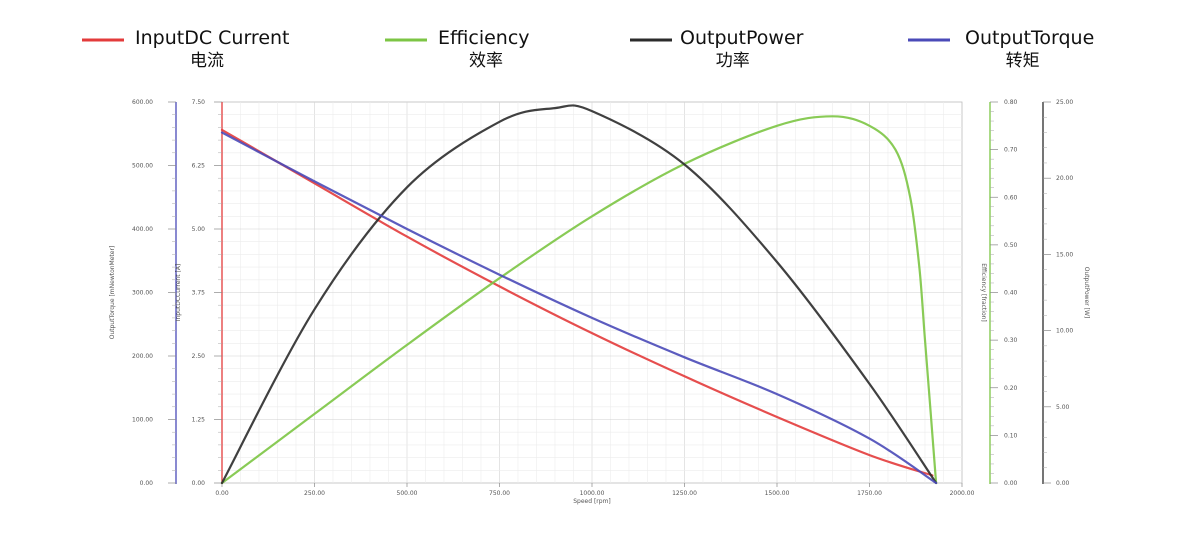 The height and width of the screenshot is (550, 1200). I want to click on y-tick-label-current: 7.50, so click(199, 102).